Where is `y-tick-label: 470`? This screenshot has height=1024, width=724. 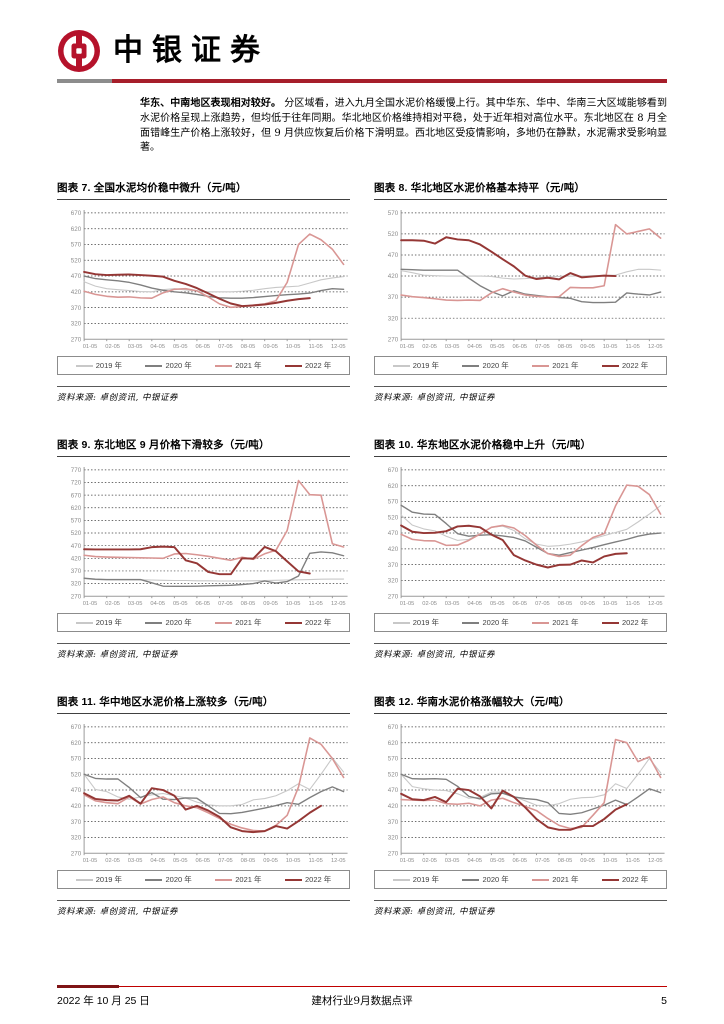
y-tick-label: 470 is located at coordinates (393, 255).